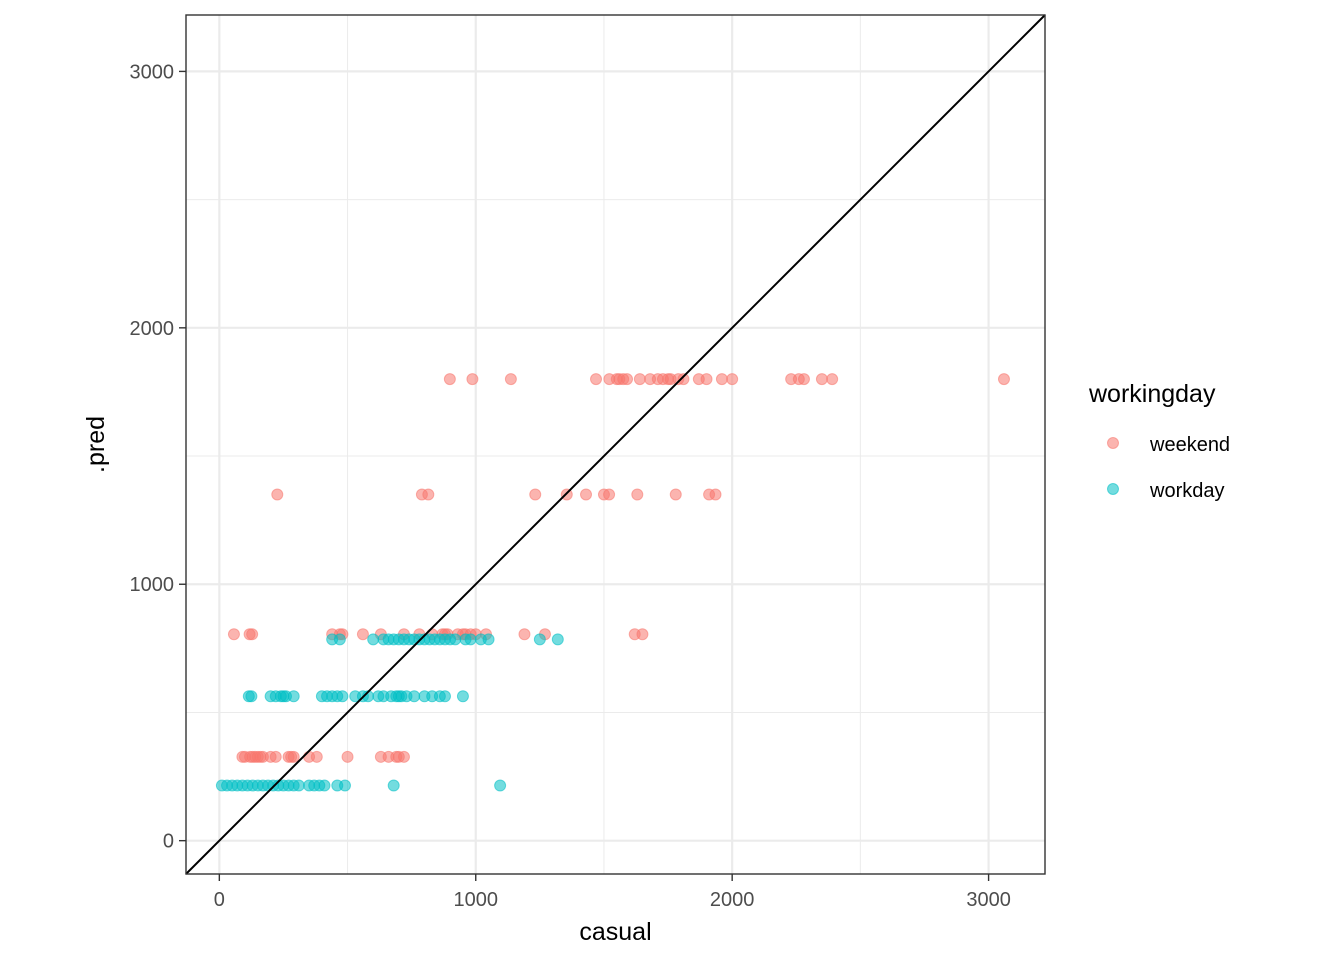 This screenshot has height=960, width=1344. What do you see at coordinates (152, 329) in the screenshot?
I see `y-tick-label: 2000` at bounding box center [152, 329].